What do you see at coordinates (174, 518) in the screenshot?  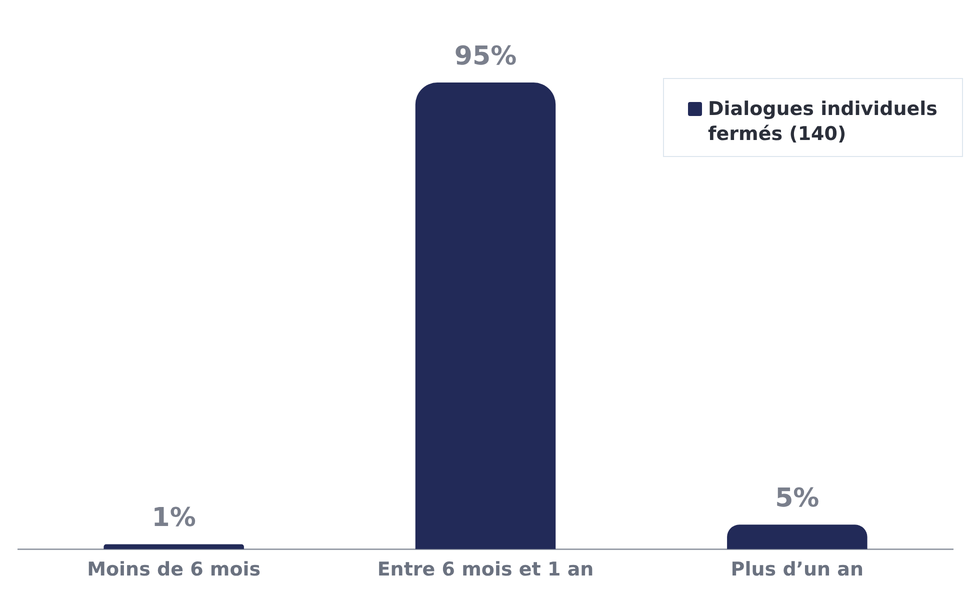 I see `data-label: 1%` at bounding box center [174, 518].